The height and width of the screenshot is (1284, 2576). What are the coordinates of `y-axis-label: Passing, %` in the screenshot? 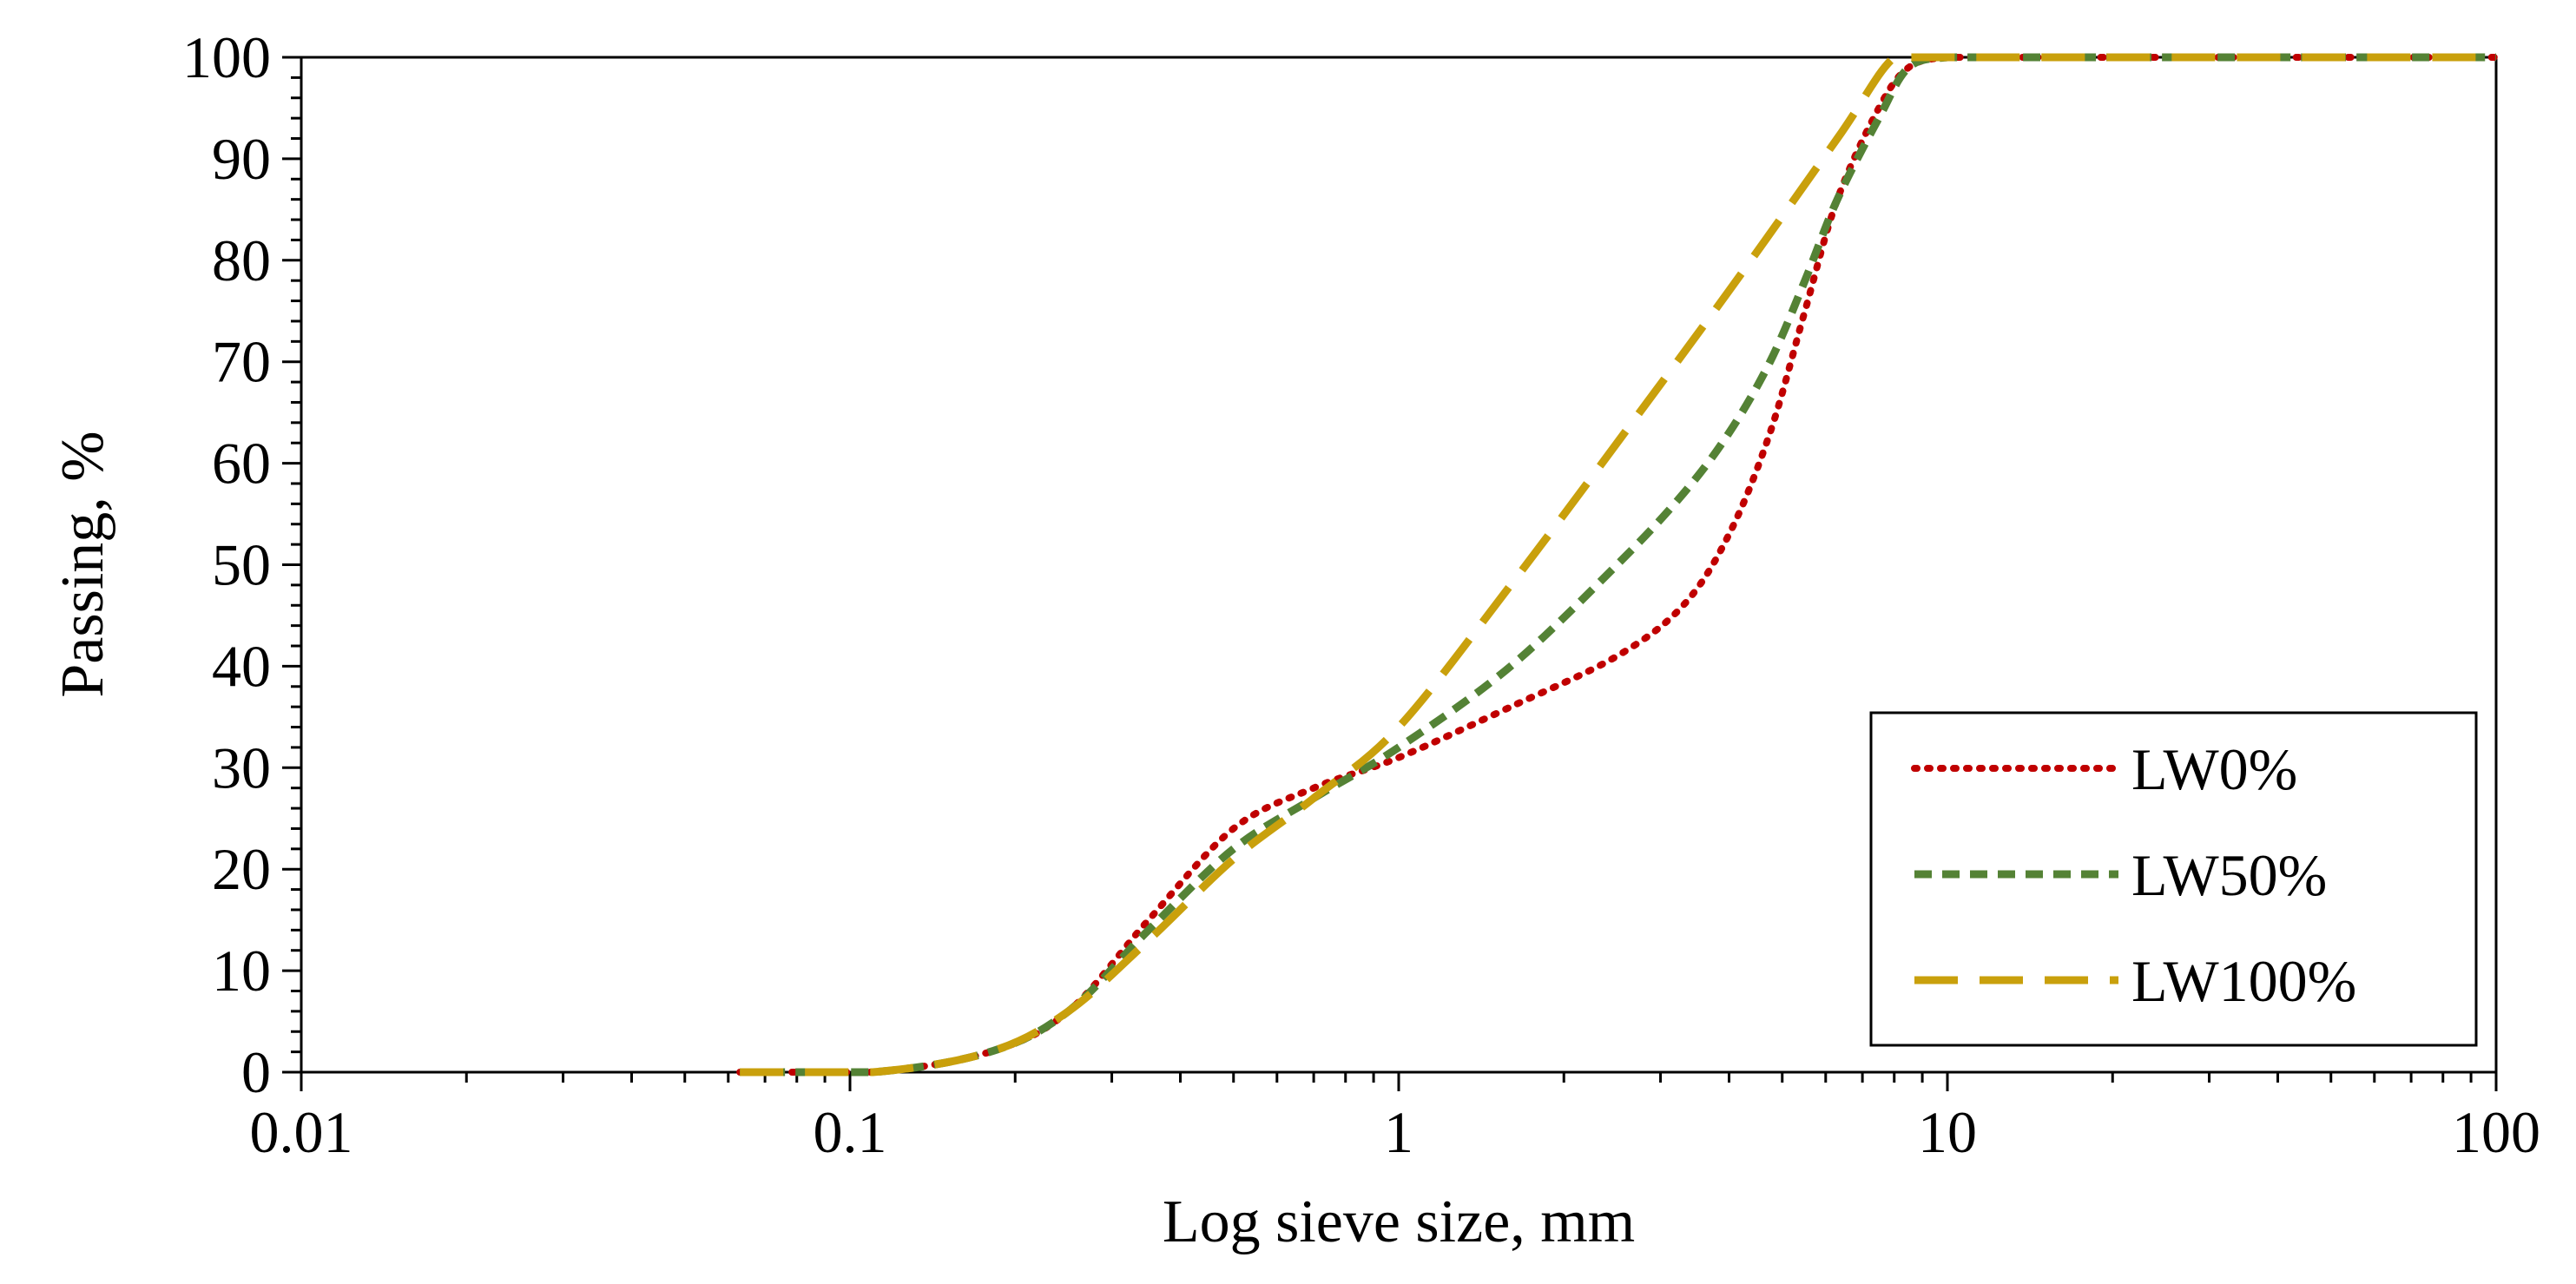 It's located at (82, 564).